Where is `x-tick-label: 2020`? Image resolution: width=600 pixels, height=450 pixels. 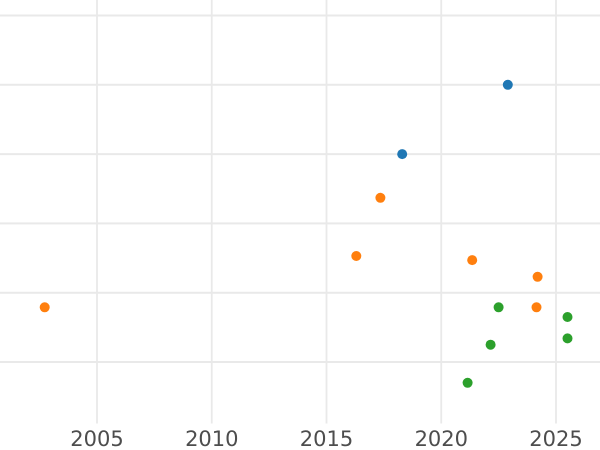
x-tick-label: 2020 is located at coordinates (441, 438).